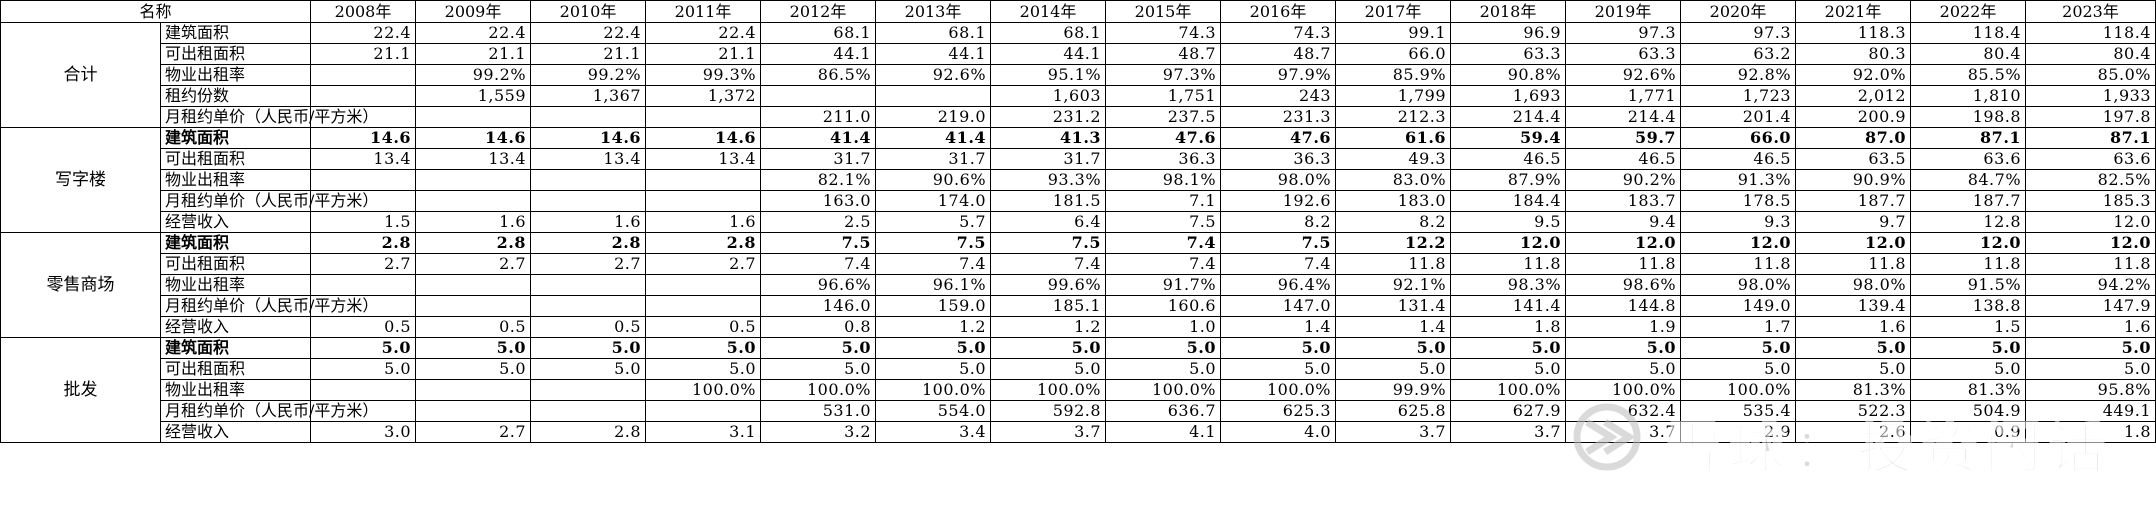 This screenshot has height=505, width=2156. What do you see at coordinates (1853, 180) in the screenshot?
I see `value-cell: 90.9%` at bounding box center [1853, 180].